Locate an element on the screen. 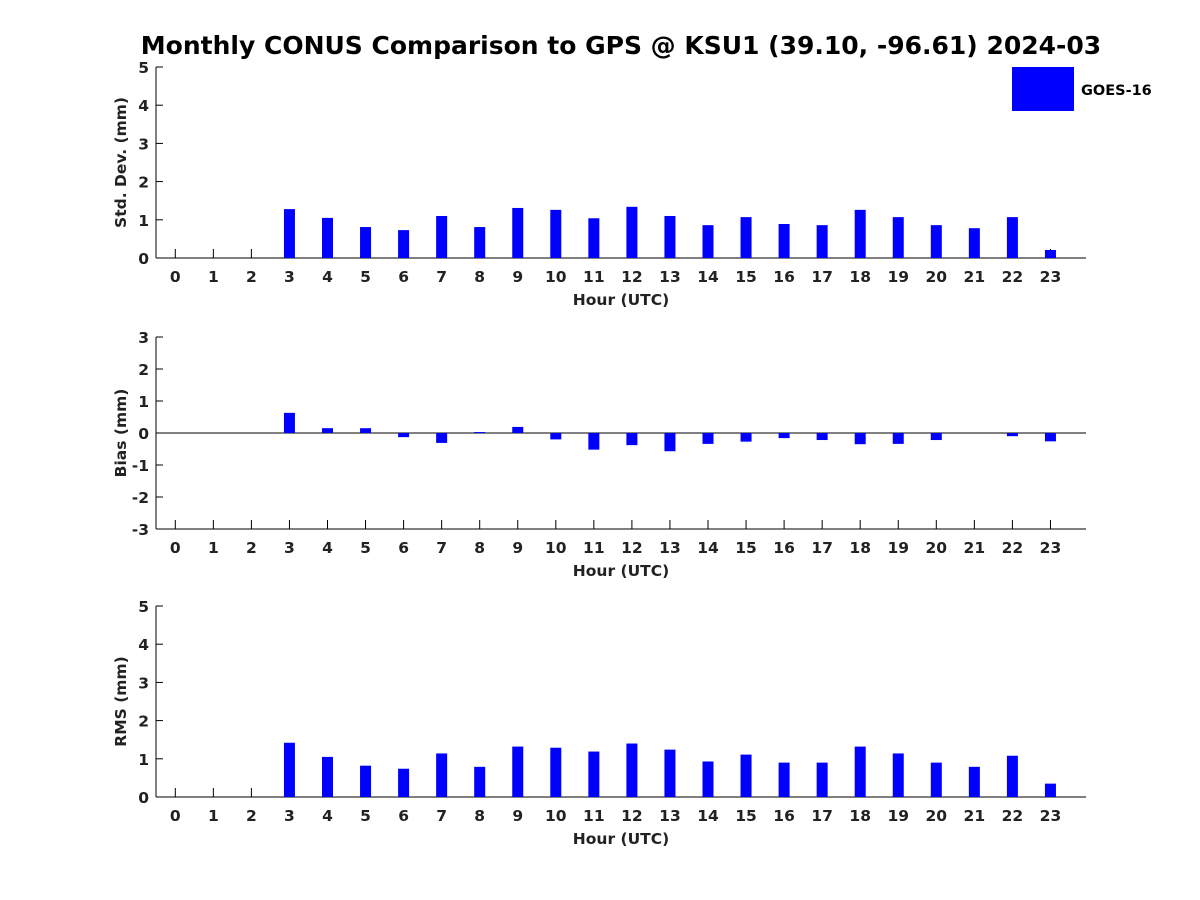  legend: GOES-16 is located at coordinates (1082, 89).